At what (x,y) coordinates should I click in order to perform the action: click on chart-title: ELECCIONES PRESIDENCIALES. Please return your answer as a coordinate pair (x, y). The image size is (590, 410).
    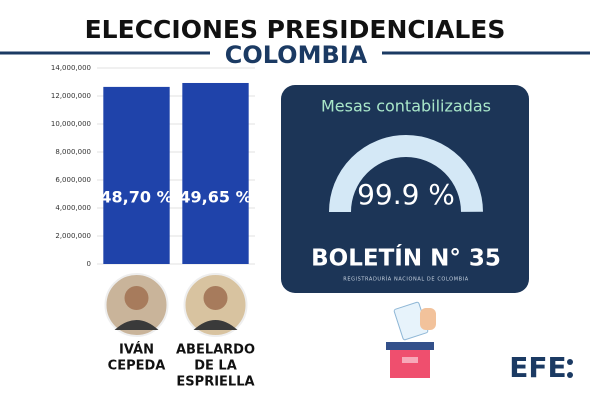
    Looking at the image, I should click on (295, 29).